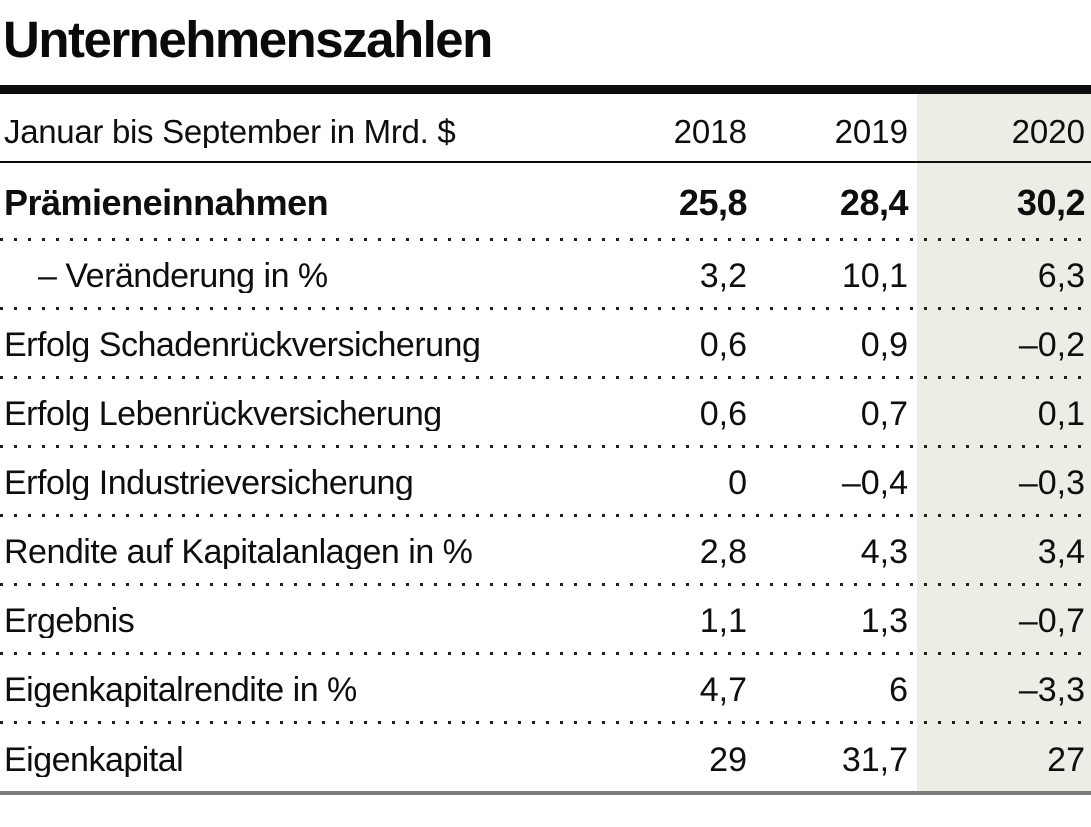  Describe the element at coordinates (874, 202) in the screenshot. I see `cell-2019: 28,4` at that location.